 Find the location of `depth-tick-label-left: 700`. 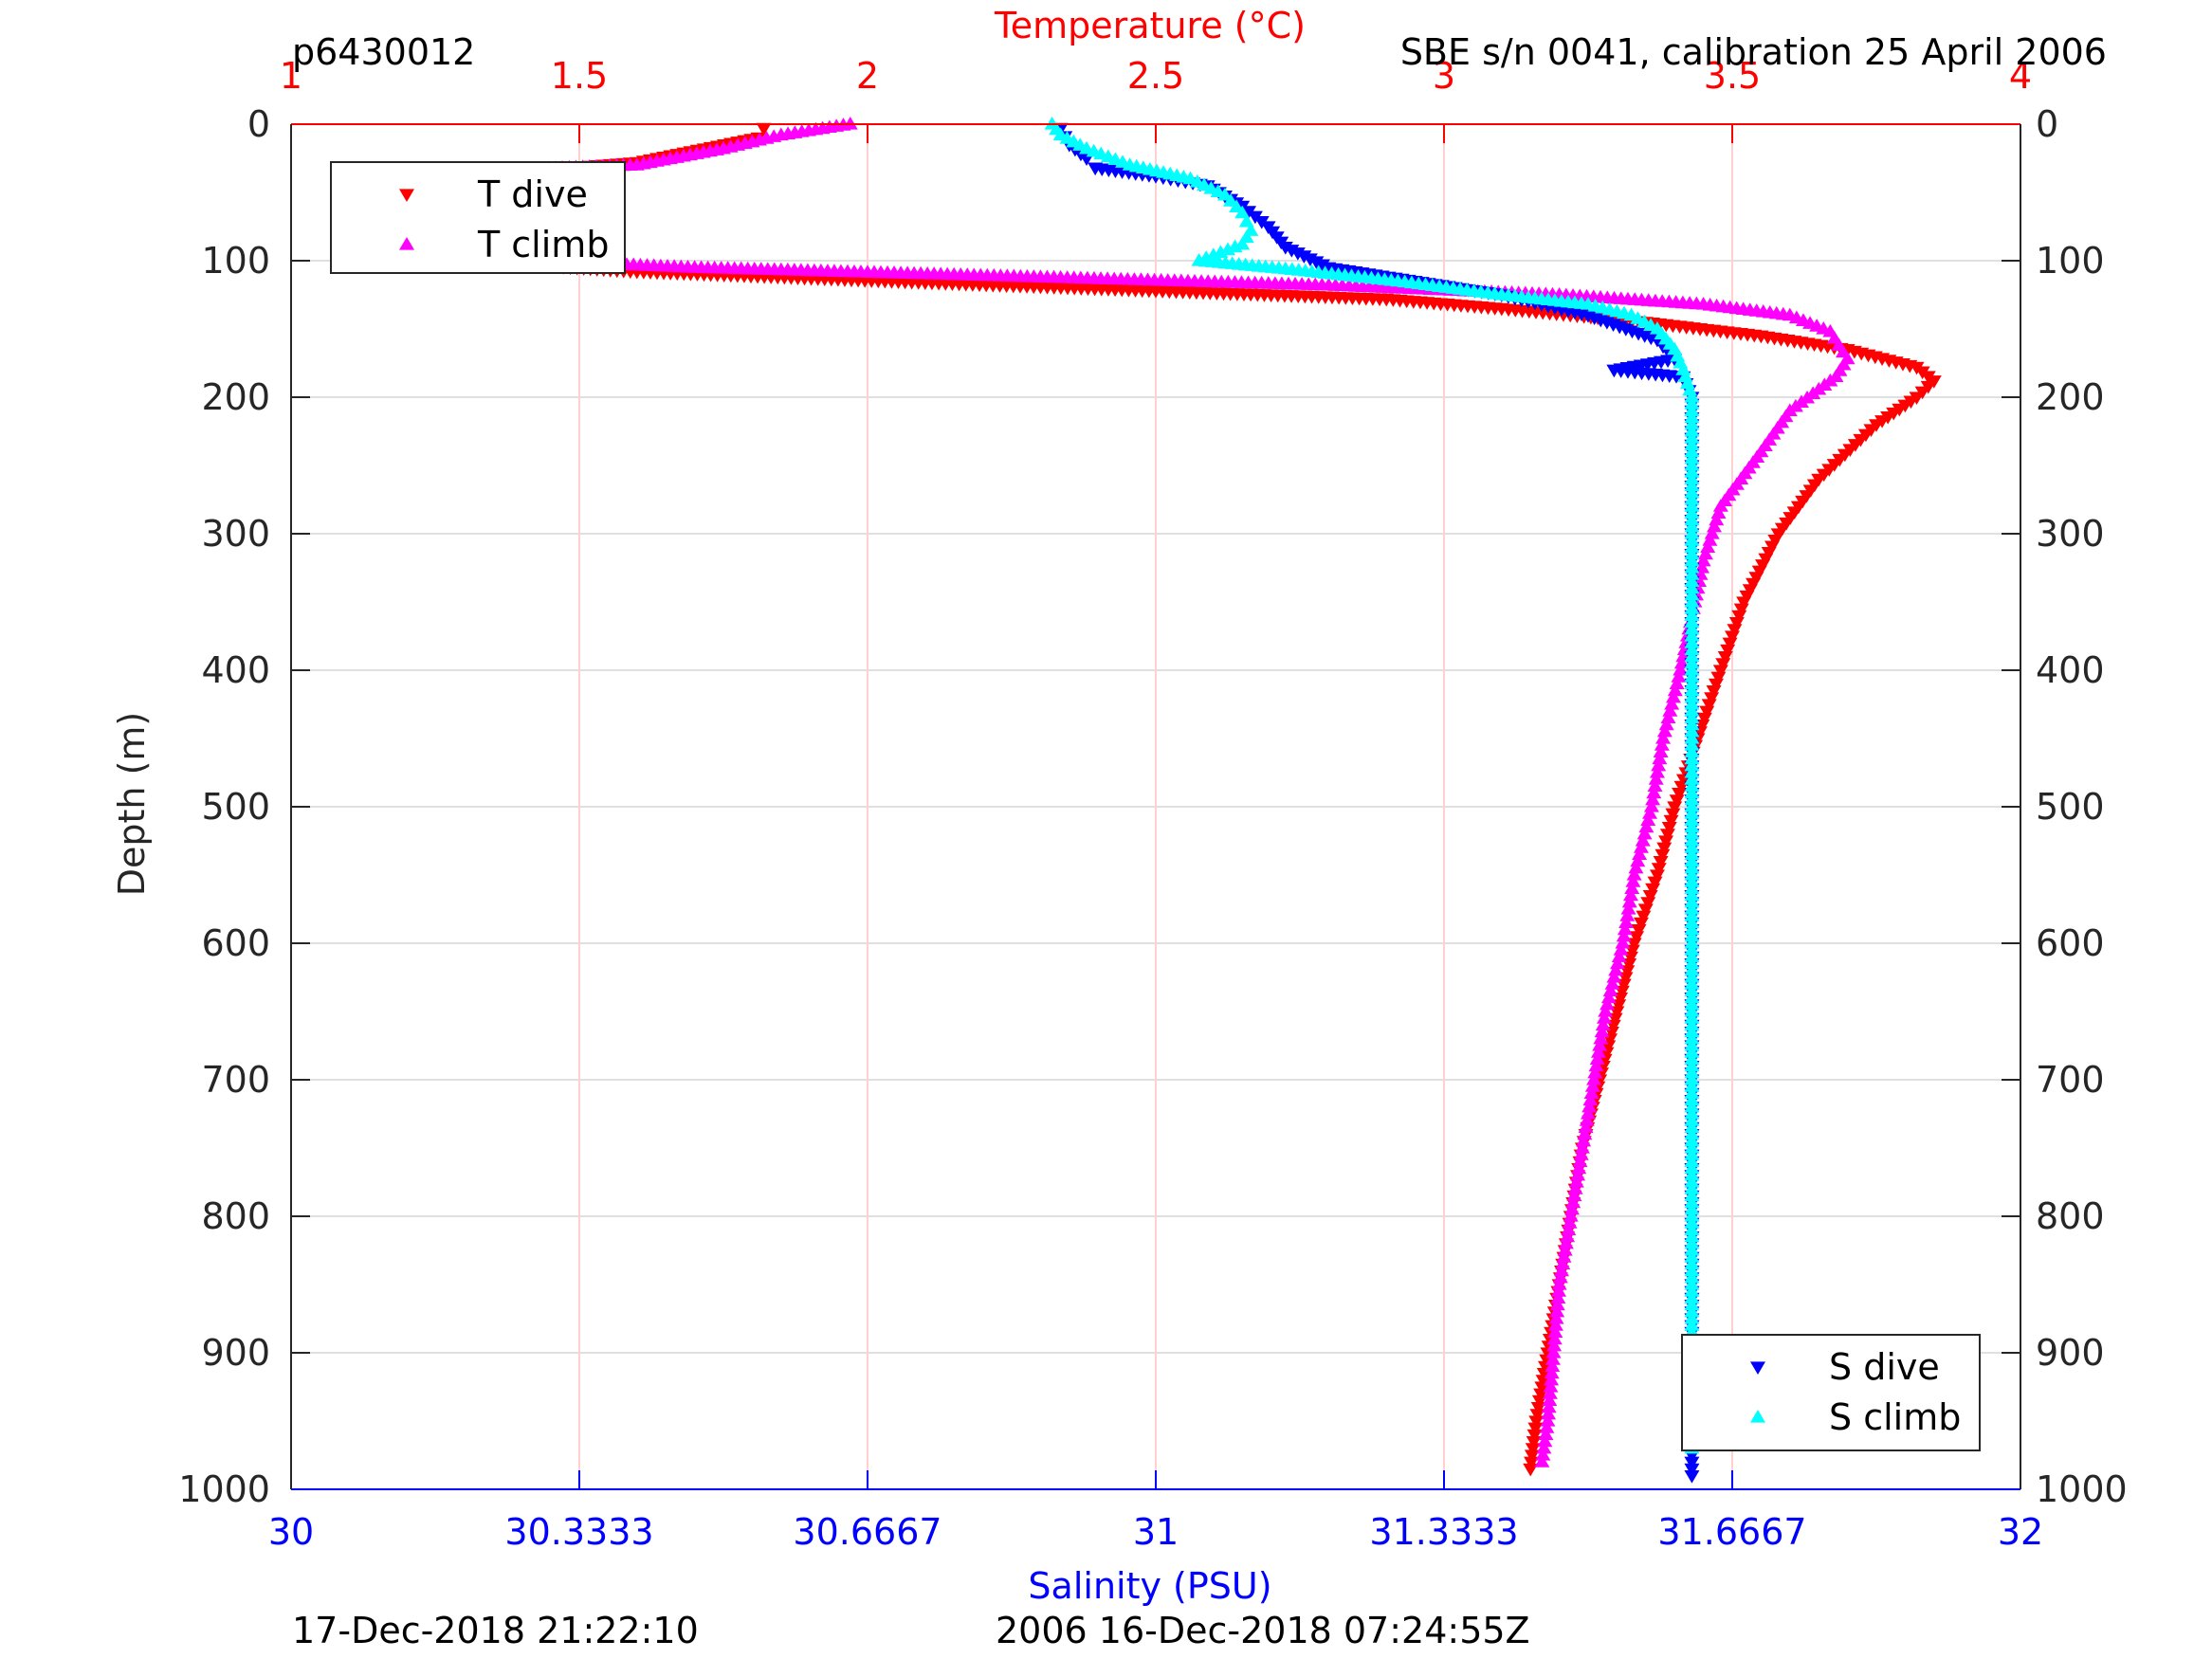

depth-tick-label-left: 700 is located at coordinates (235, 1080).